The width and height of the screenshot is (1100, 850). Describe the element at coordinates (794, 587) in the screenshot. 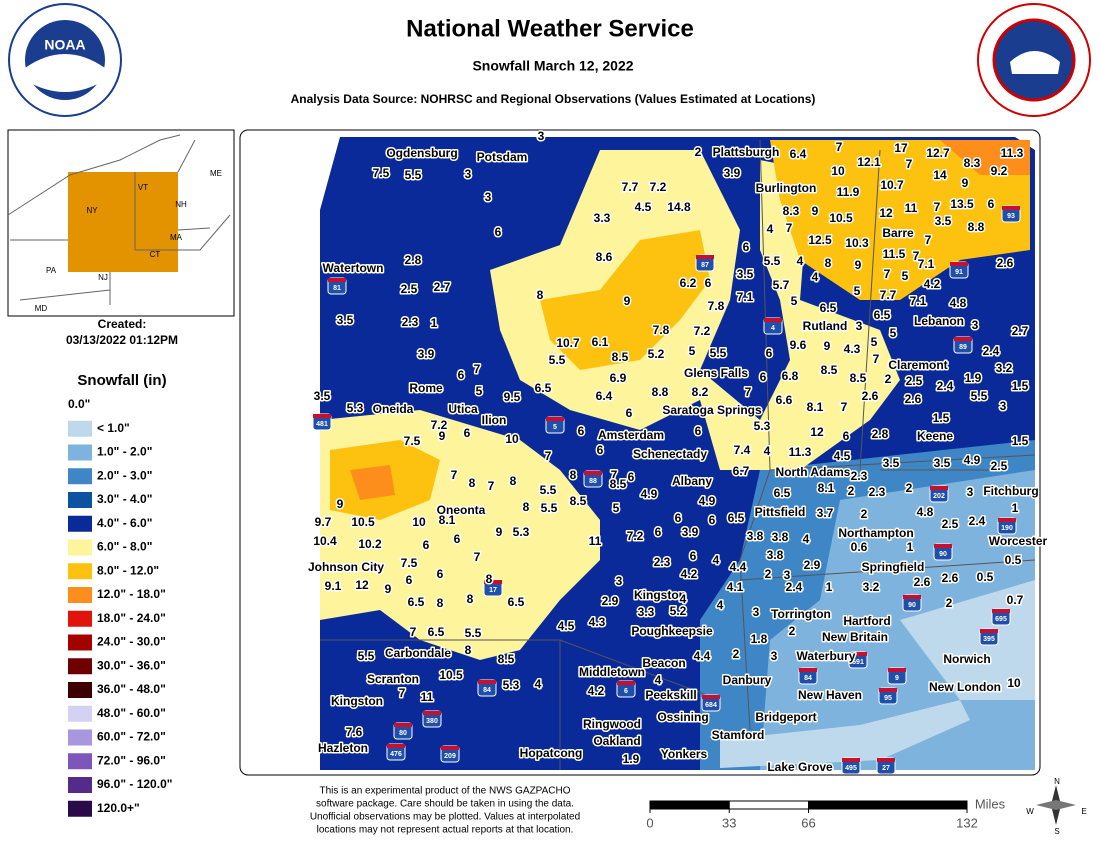

I see `snowfall-value: 2.4` at that location.